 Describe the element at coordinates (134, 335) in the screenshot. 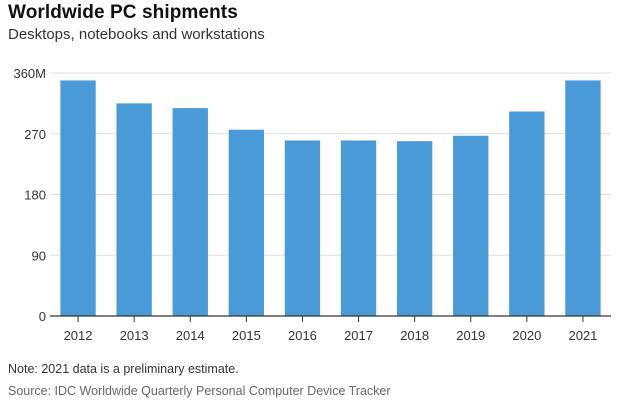

I see `x-tick-label: 2013` at that location.